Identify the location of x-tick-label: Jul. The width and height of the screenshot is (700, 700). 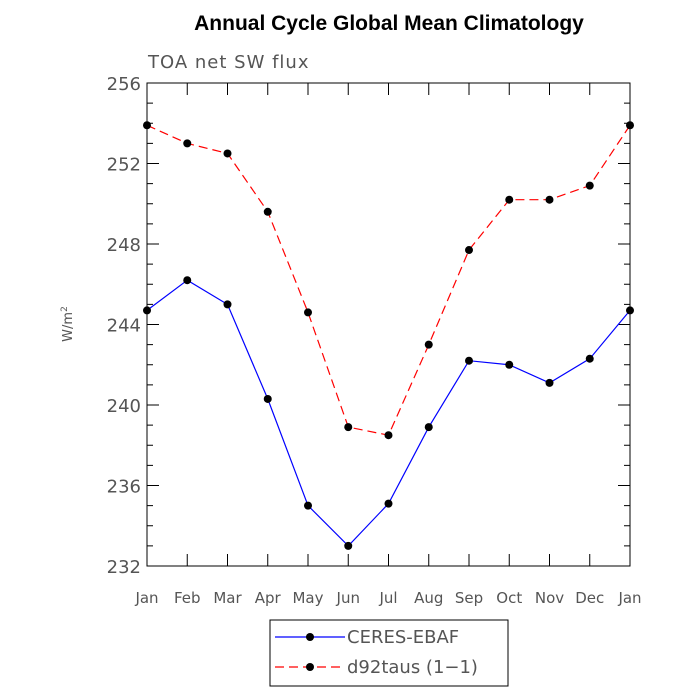
(387, 598).